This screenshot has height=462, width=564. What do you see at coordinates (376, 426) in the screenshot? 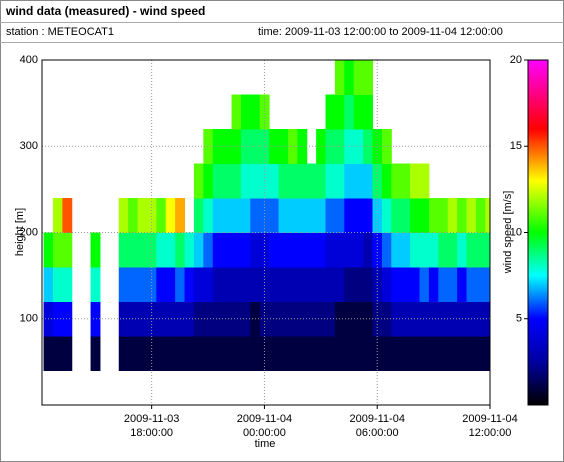
I see `x-tick-label: 2009-11-04 06:00:00` at bounding box center [376, 426].